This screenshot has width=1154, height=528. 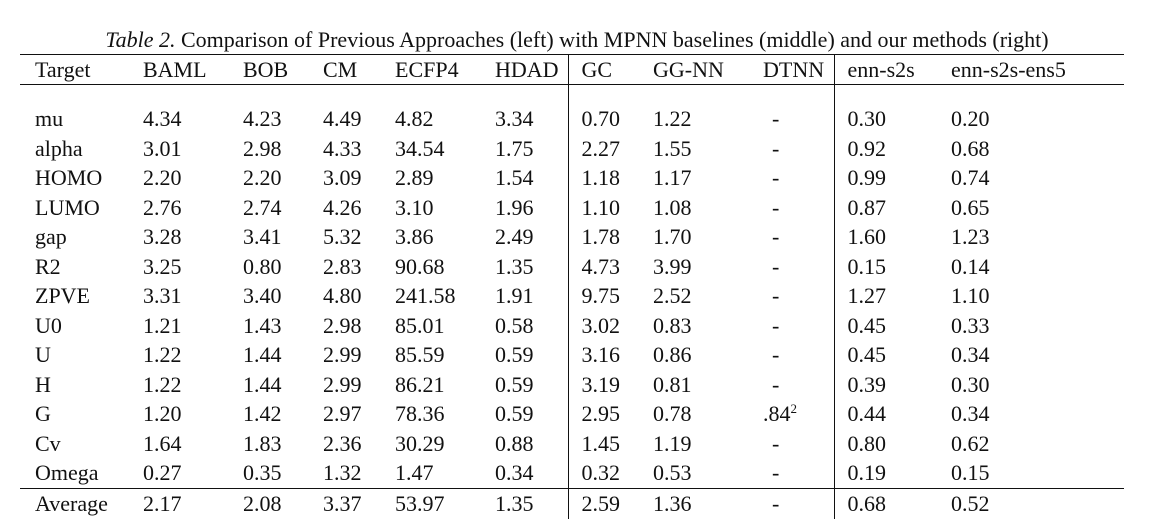 What do you see at coordinates (885, 384) in the screenshot?
I see `enn-s2s-cell: 0.39` at bounding box center [885, 384].